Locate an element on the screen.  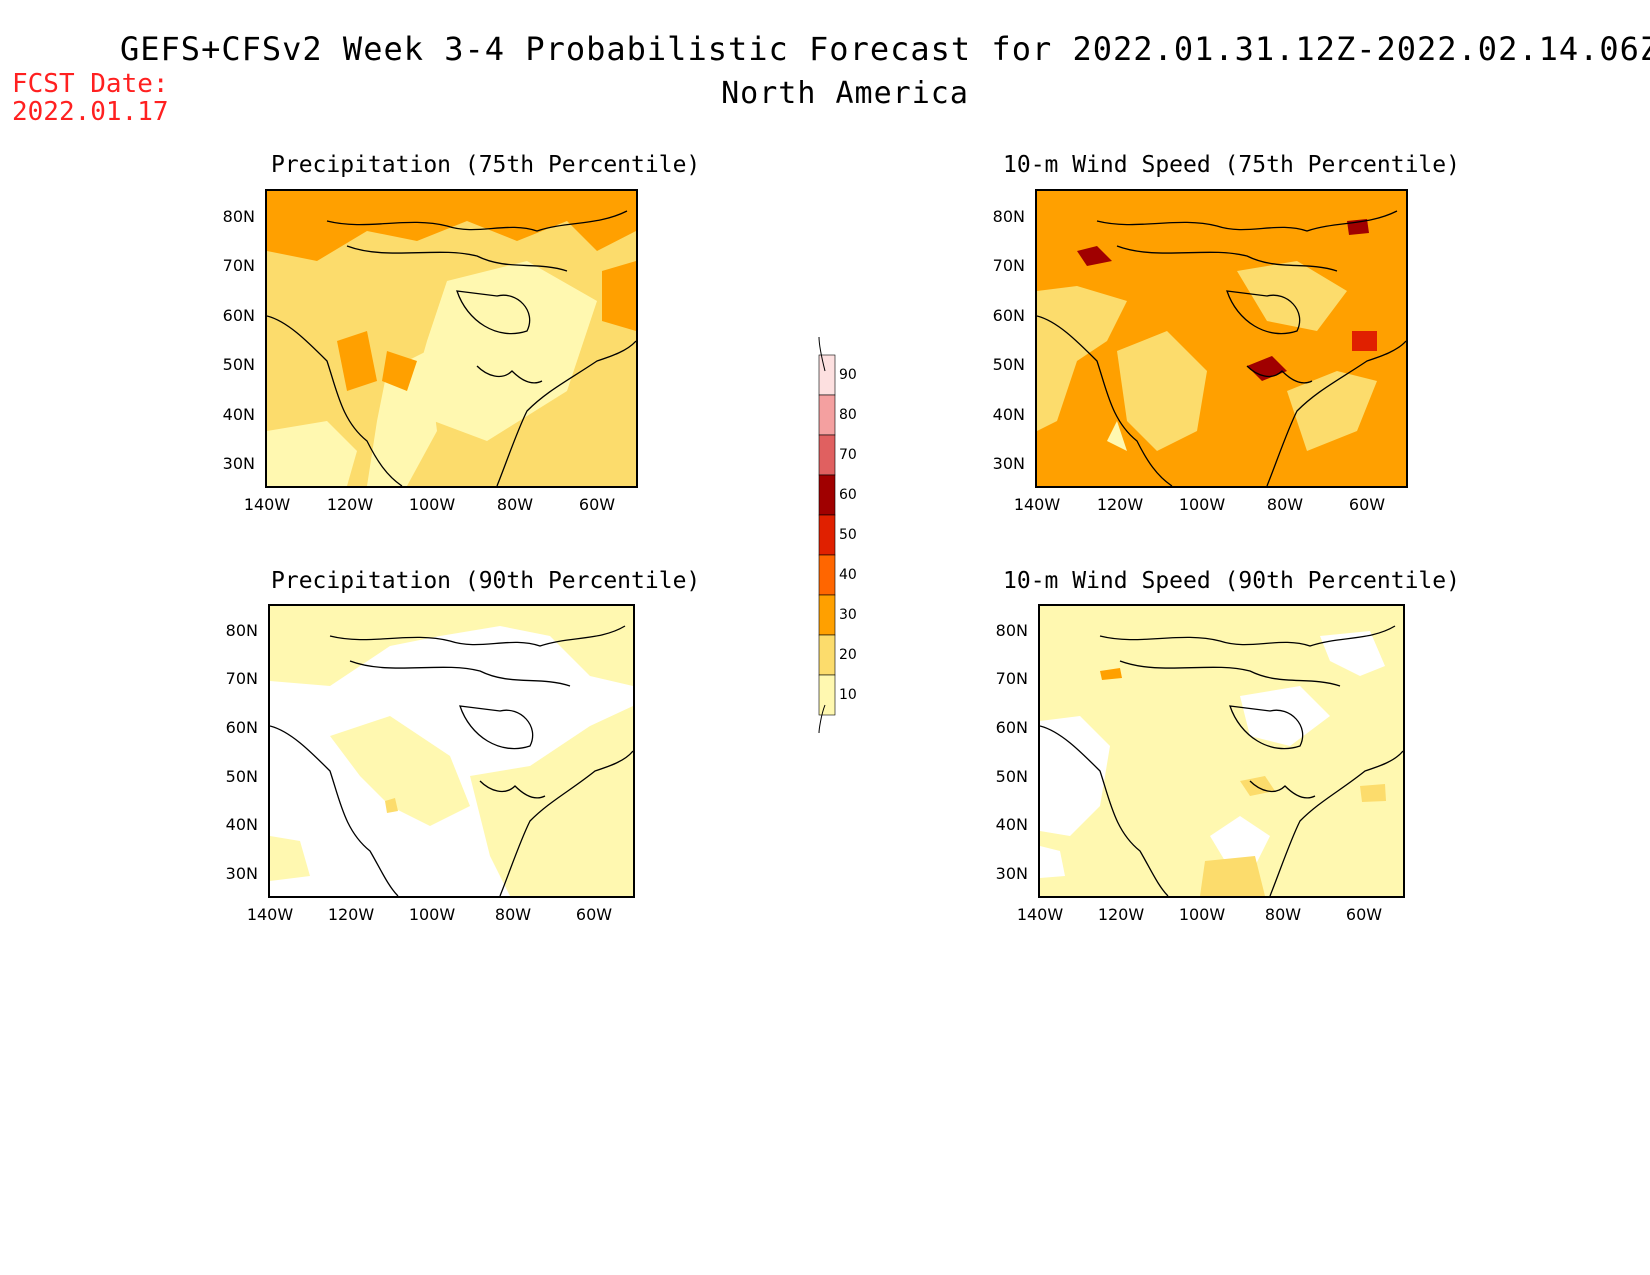
panel-title: Precipitation (90th Percentile) is located at coordinates (486, 581).